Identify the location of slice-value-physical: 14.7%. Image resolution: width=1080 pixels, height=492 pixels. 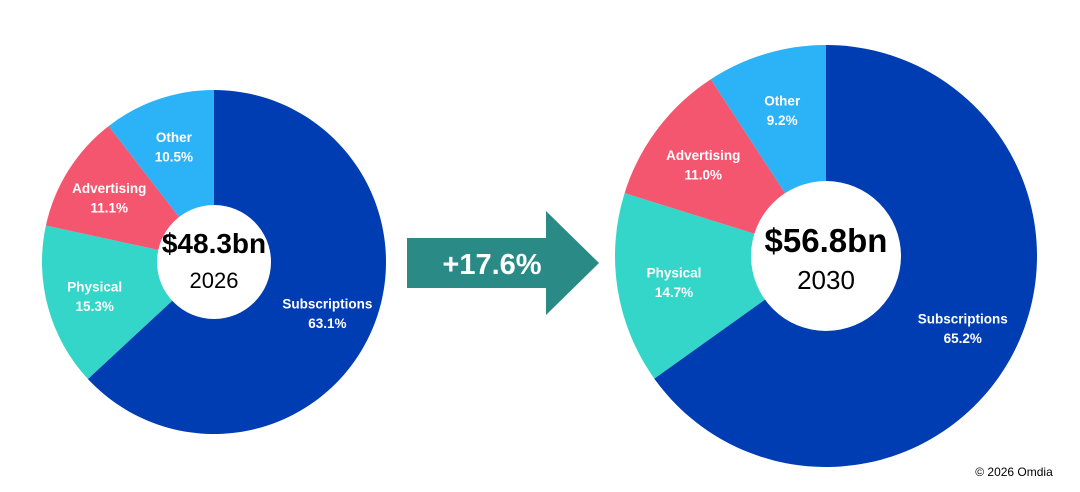
(674, 292).